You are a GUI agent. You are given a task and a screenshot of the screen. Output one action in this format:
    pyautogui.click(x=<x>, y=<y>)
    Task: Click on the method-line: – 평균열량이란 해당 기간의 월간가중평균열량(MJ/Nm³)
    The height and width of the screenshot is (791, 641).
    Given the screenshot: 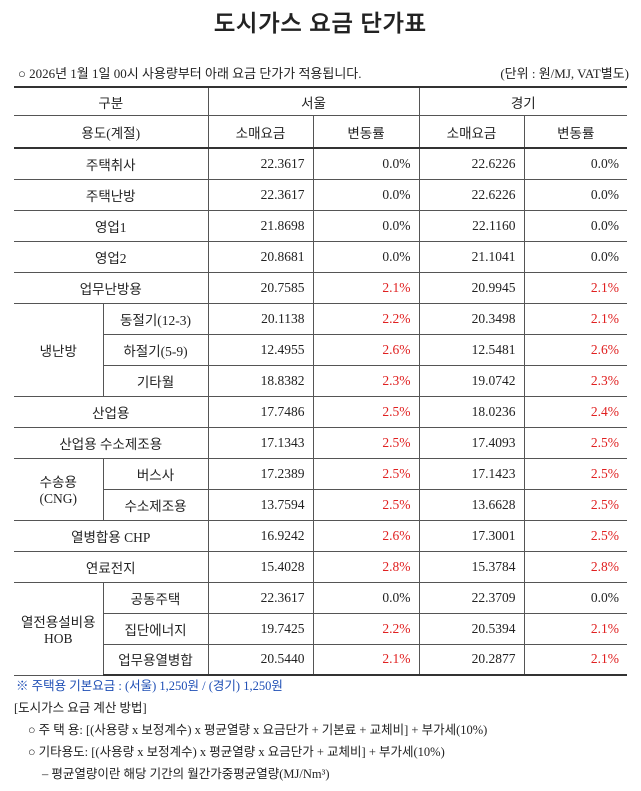 What is the action you would take?
    pyautogui.click(x=186, y=774)
    